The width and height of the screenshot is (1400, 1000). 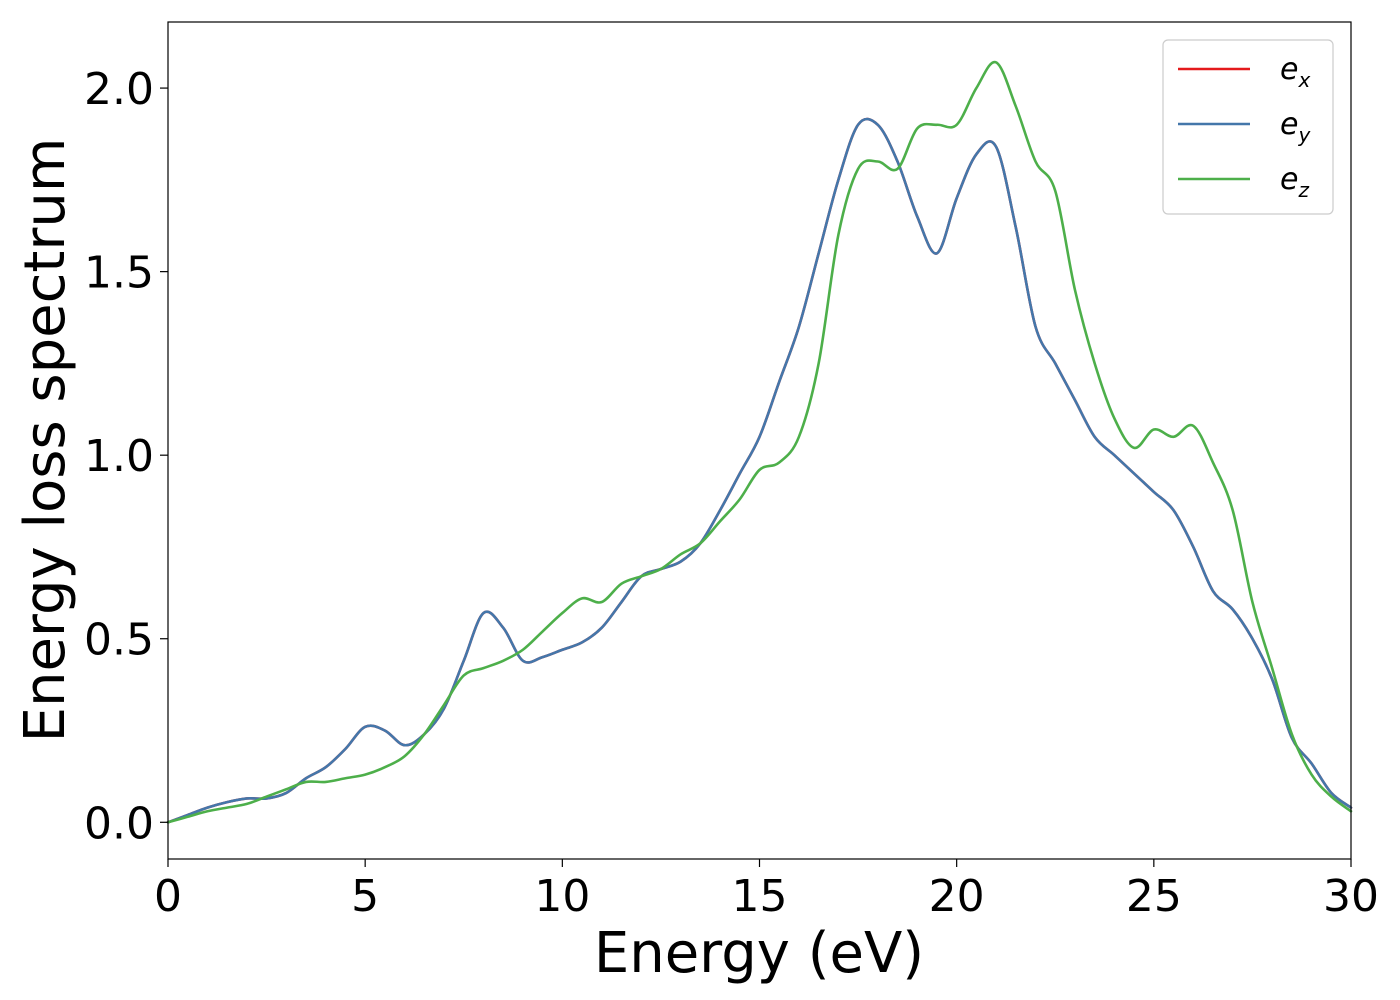 I want to click on y-tick-label: 1.5, so click(x=119, y=273).